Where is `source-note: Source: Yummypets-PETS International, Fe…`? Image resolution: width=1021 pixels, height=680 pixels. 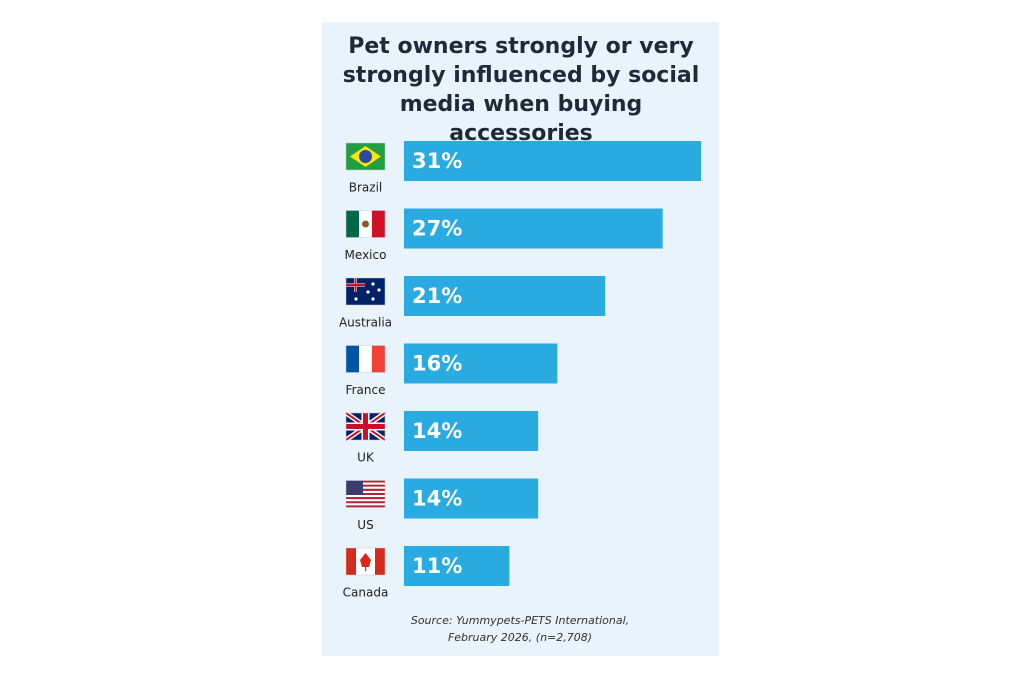
source-note: Source: Yummypets-PETS International, Fe… is located at coordinates (520, 629).